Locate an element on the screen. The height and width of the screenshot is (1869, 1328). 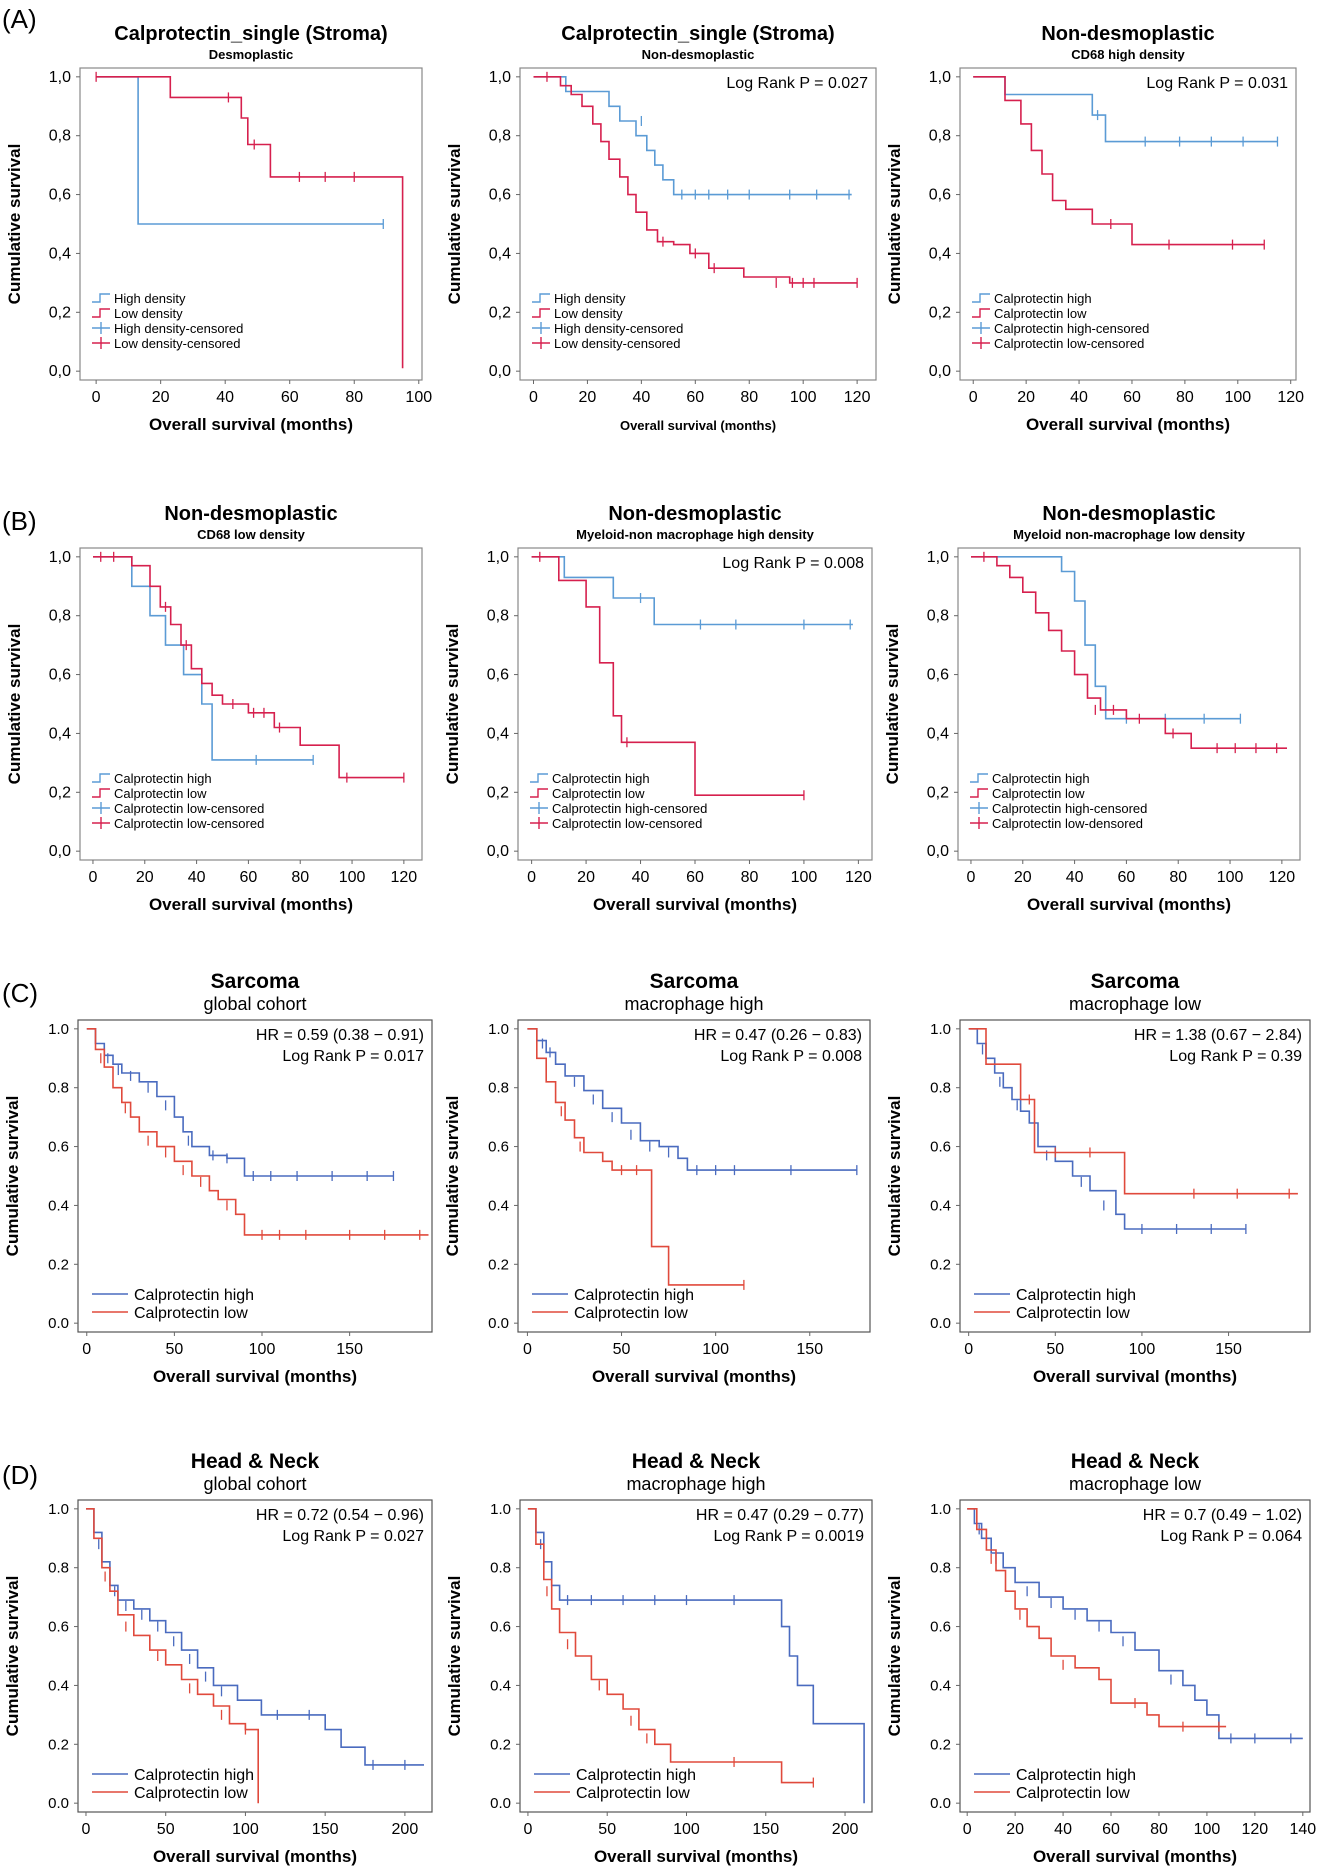
legend-label: Calprotectin high-censored is located at coordinates (629, 808).